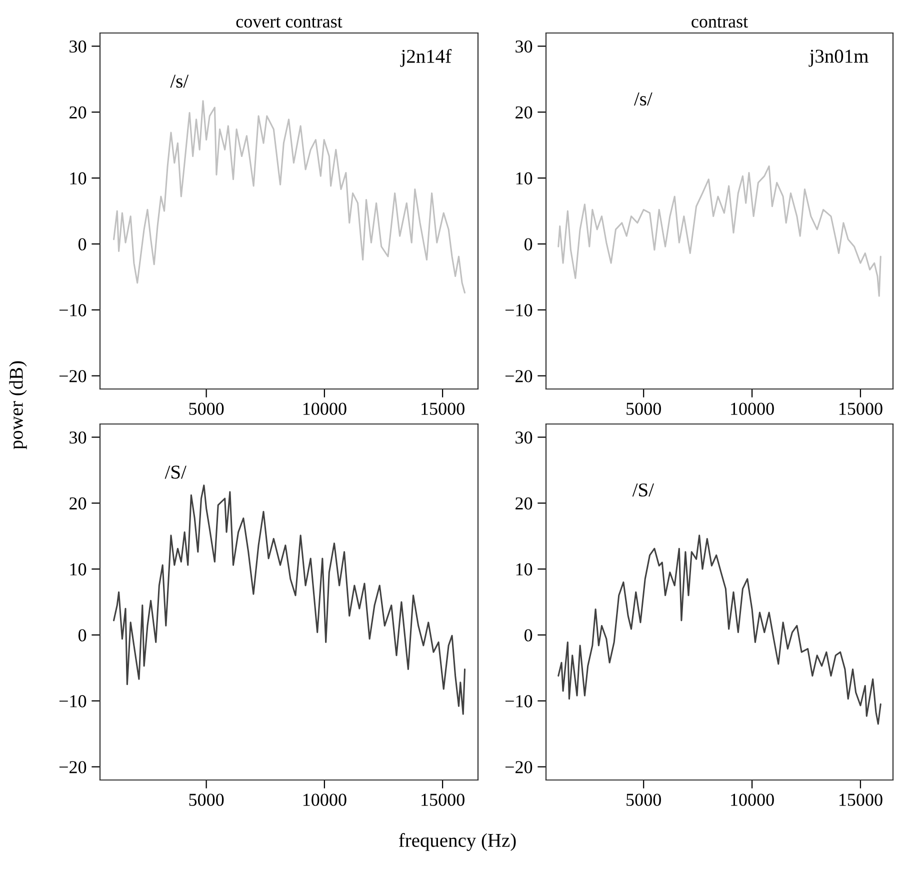 The height and width of the screenshot is (882, 915). What do you see at coordinates (426, 58) in the screenshot?
I see `annotation: j2n14f` at bounding box center [426, 58].